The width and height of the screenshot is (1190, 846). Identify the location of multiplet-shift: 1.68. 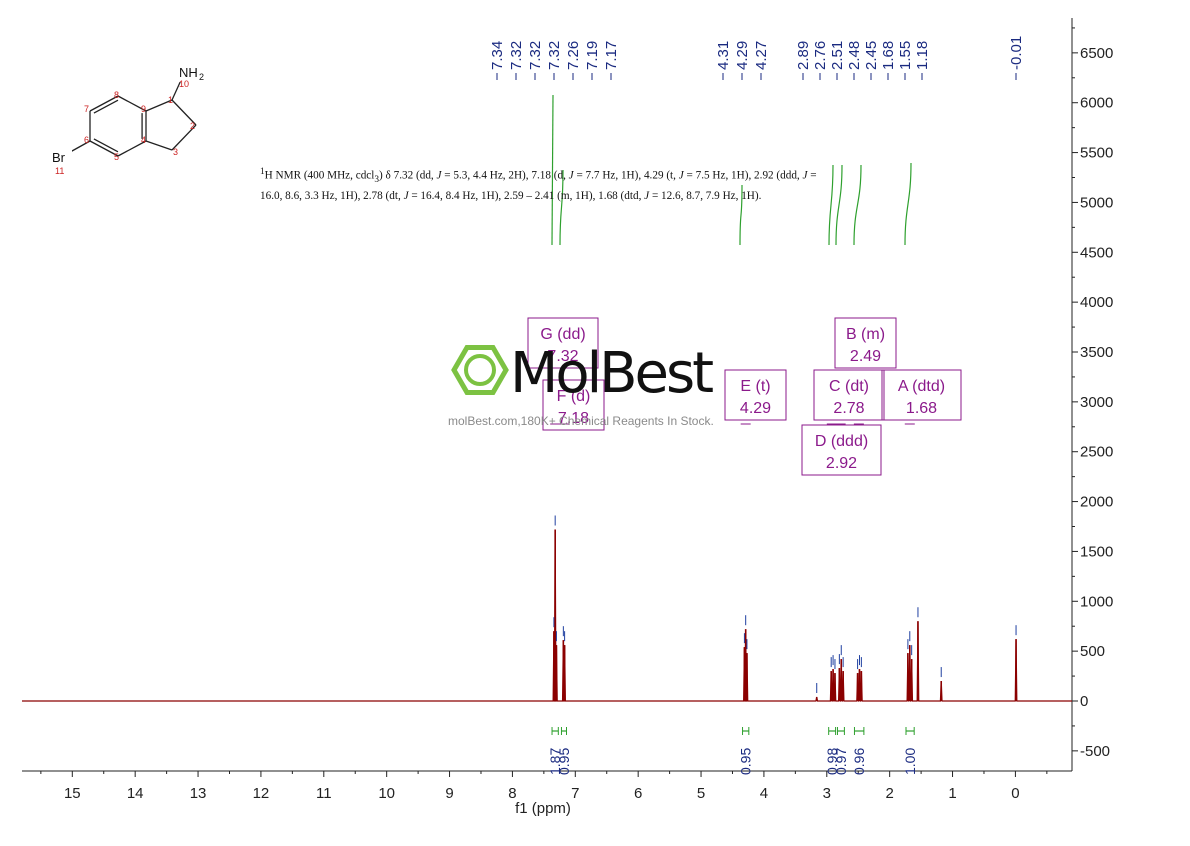
(921, 408).